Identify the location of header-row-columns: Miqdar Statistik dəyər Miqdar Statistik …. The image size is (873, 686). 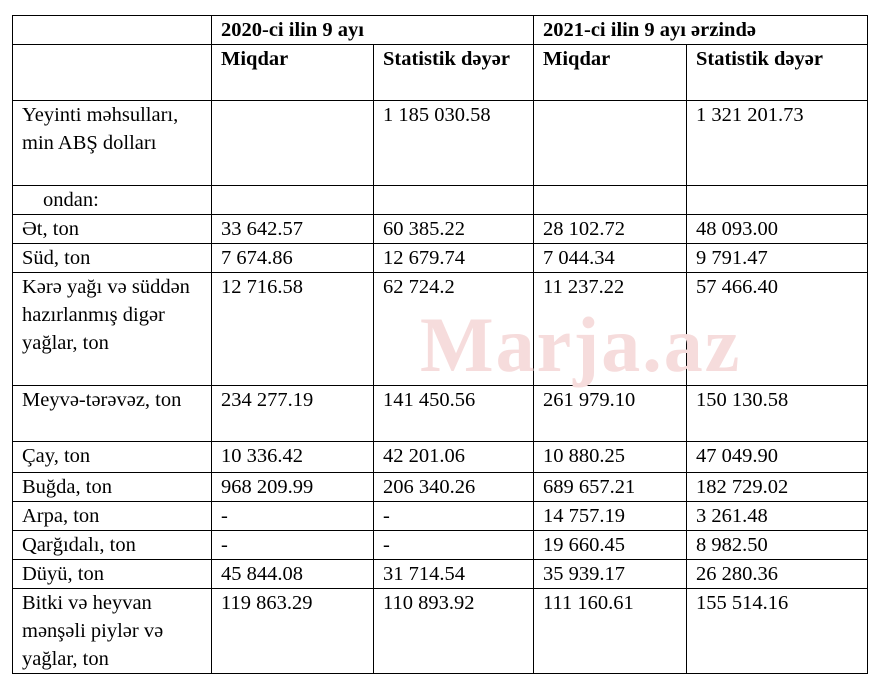
(440, 72).